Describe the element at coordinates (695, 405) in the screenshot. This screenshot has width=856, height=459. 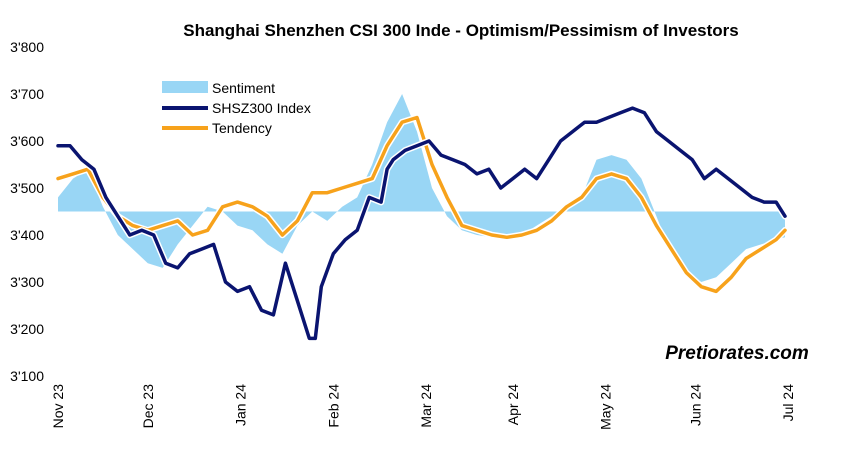
I see `x-tick-label: Jun 24` at that location.